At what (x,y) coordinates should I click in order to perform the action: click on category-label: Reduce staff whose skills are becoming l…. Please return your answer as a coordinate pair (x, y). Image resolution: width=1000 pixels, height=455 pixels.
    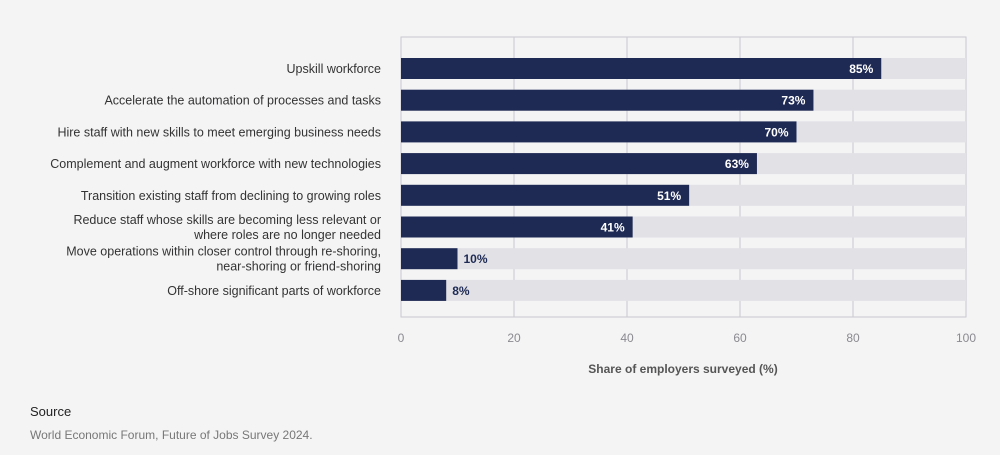
    Looking at the image, I should click on (227, 227).